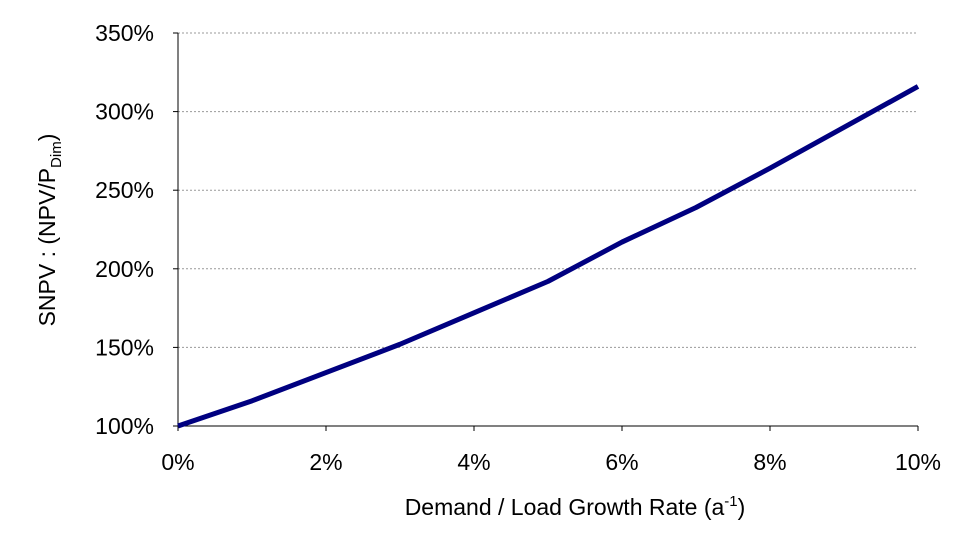 Image resolution: width=969 pixels, height=539 pixels. I want to click on y-label-end: ), so click(47, 138).